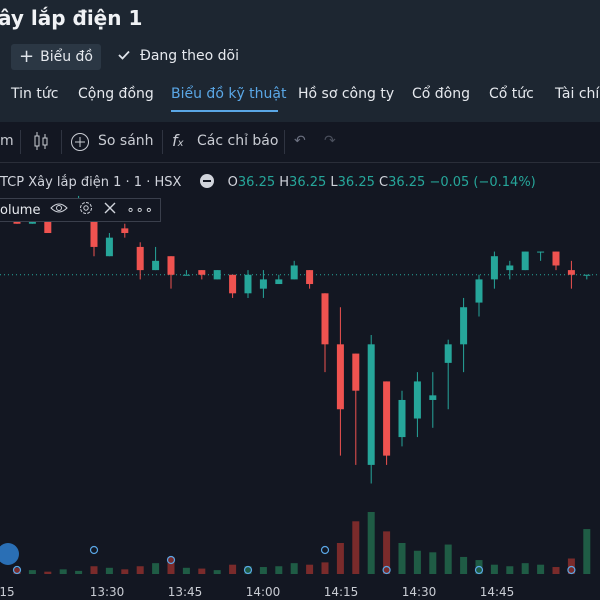  I want to click on broker-badge-icon, so click(9, 554).